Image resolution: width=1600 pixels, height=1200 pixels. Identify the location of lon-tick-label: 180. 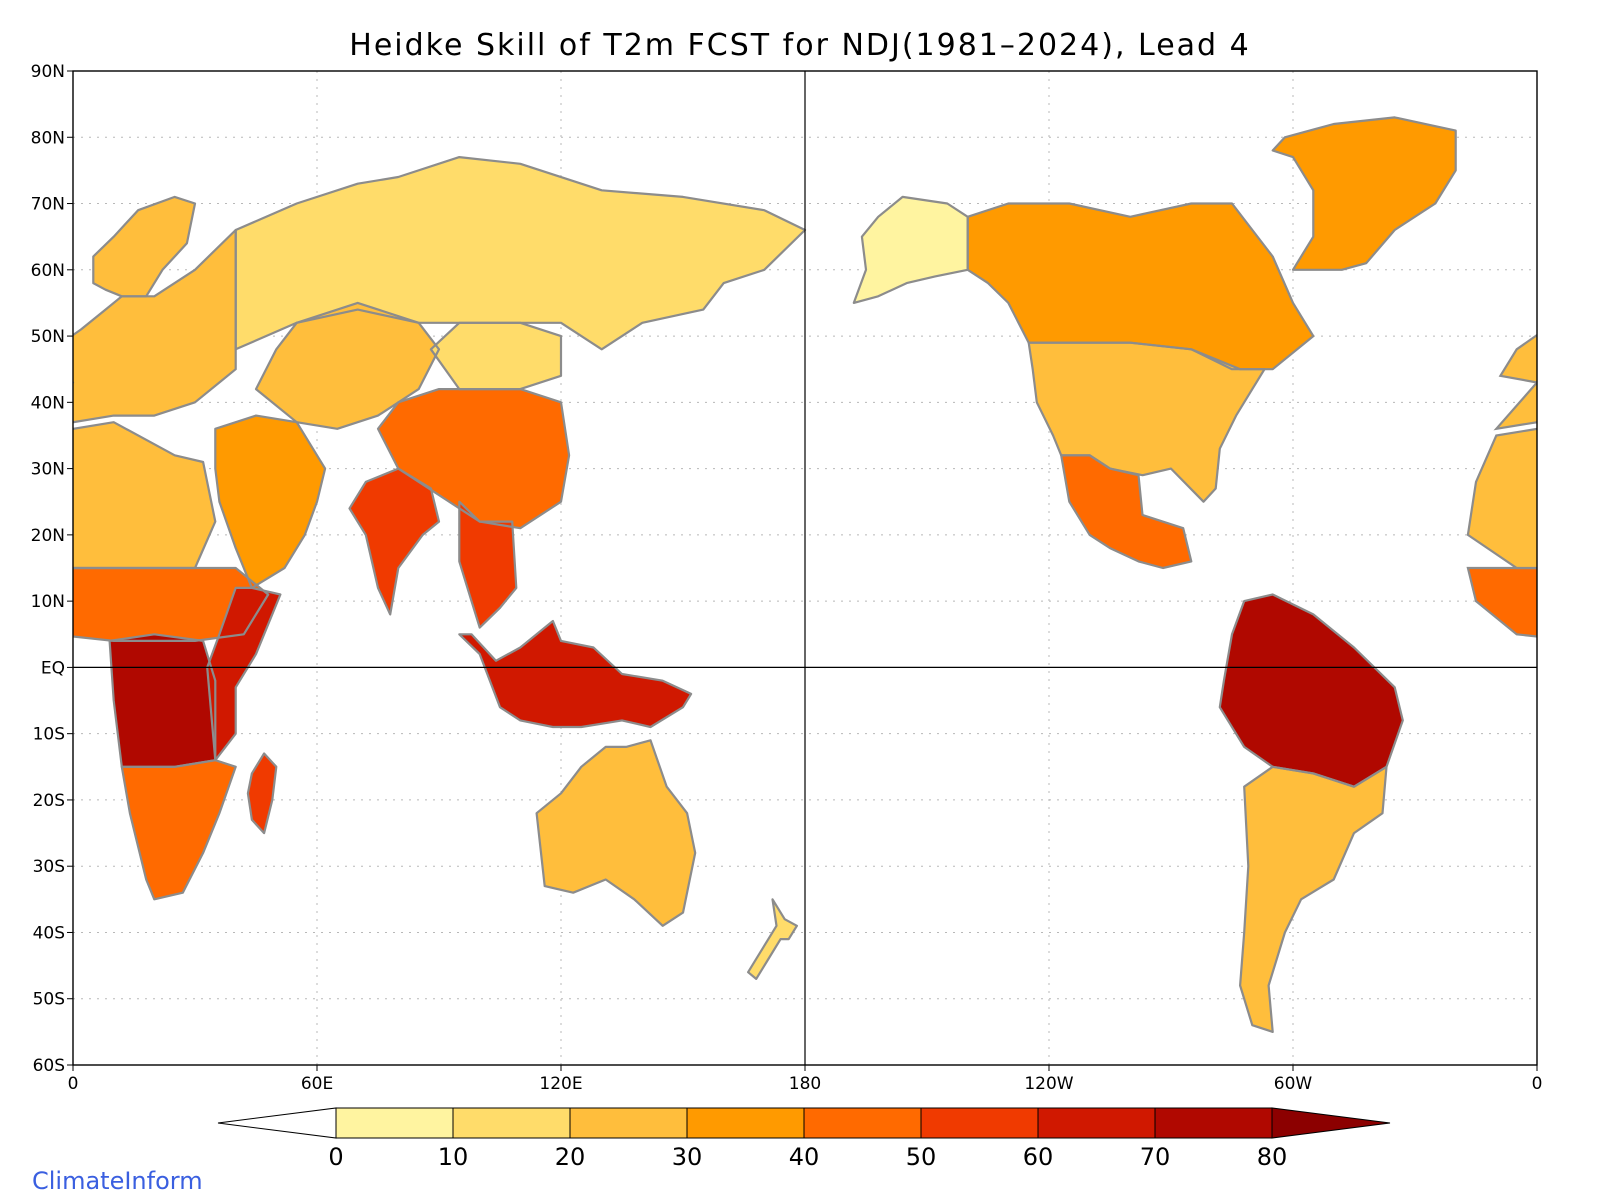
(805, 1084).